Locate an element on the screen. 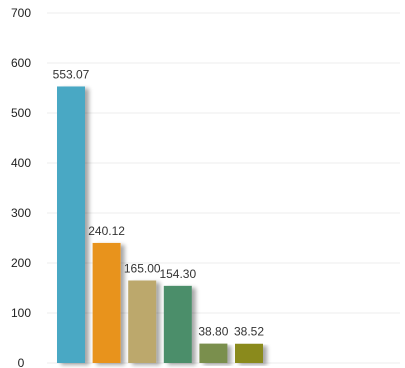  bar-value-label: 240.12 is located at coordinates (106, 231).